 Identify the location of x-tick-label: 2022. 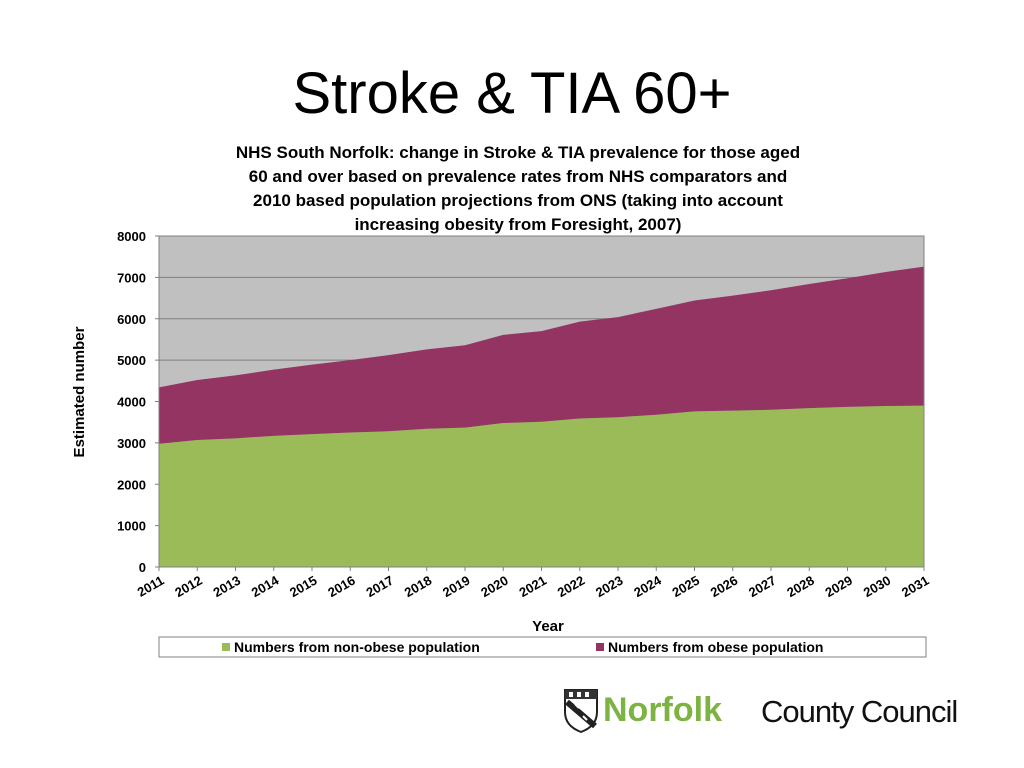
(571, 586).